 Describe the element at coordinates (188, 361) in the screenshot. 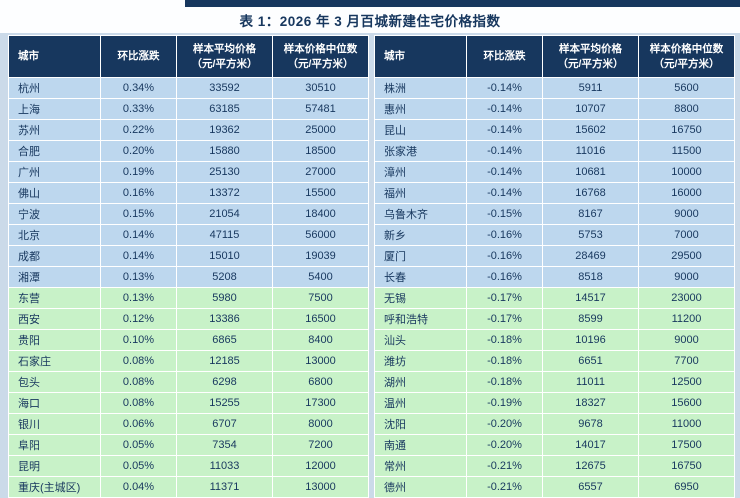

I see `table-row: 石家庄 0.08% 12185 13000` at that location.